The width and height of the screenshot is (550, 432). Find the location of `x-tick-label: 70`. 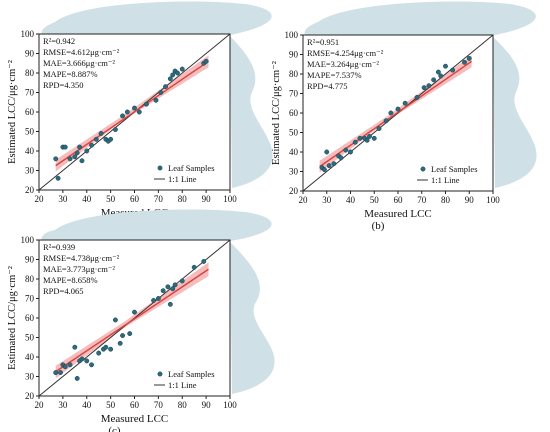

x-tick-label: 70 is located at coordinates (159, 405).